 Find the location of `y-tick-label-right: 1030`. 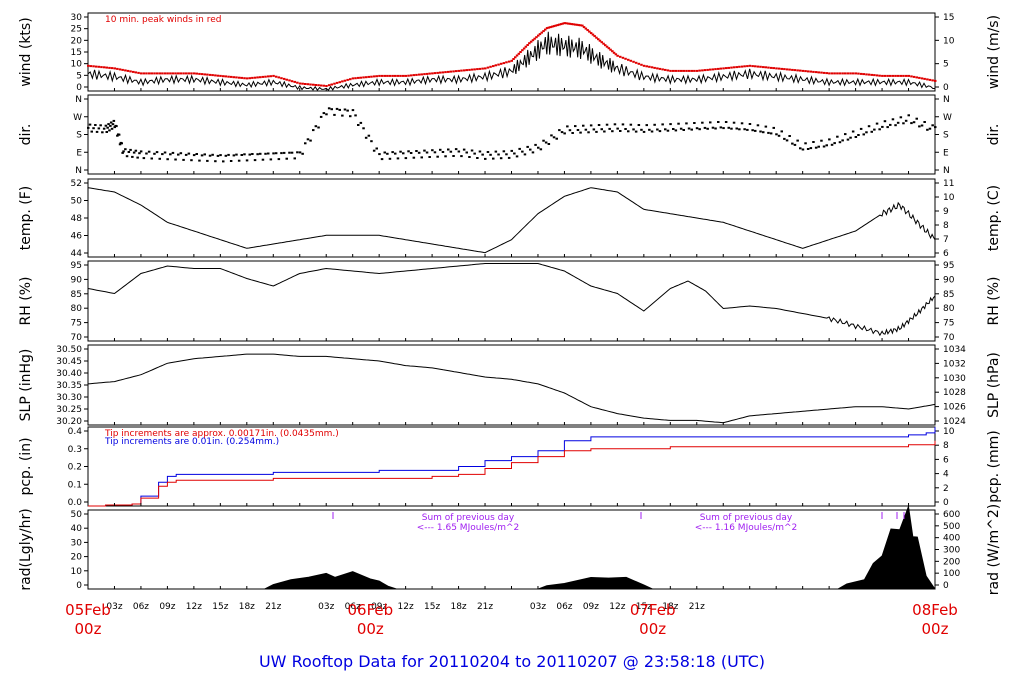

y-tick-label-right: 1030 is located at coordinates (954, 379).